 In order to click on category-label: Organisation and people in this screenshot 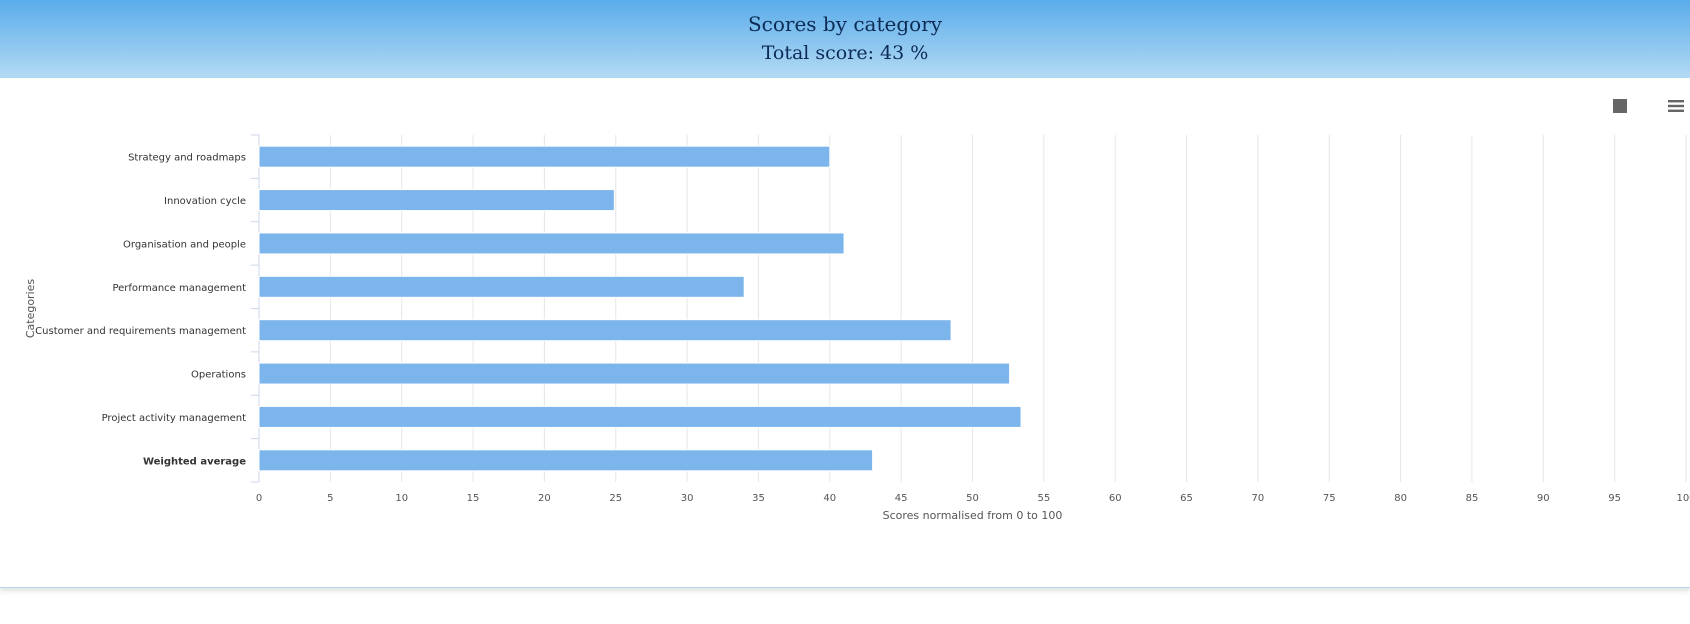, I will do `click(184, 244)`.